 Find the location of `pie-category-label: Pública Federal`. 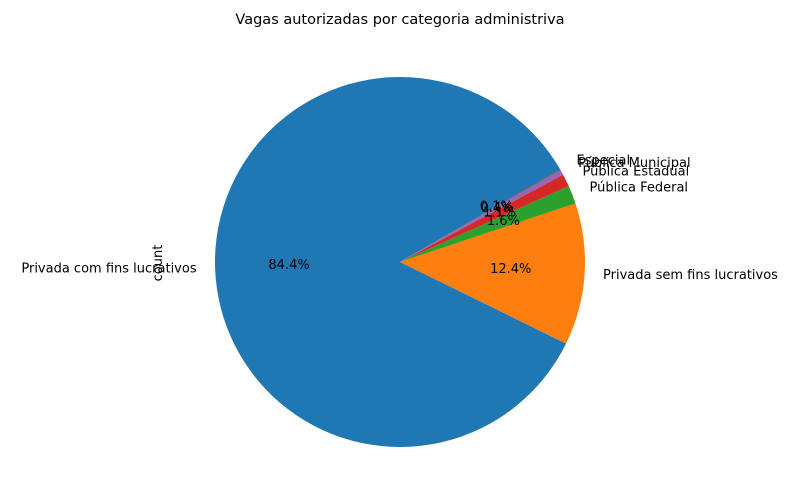

pie-category-label: Pública Federal is located at coordinates (639, 187).